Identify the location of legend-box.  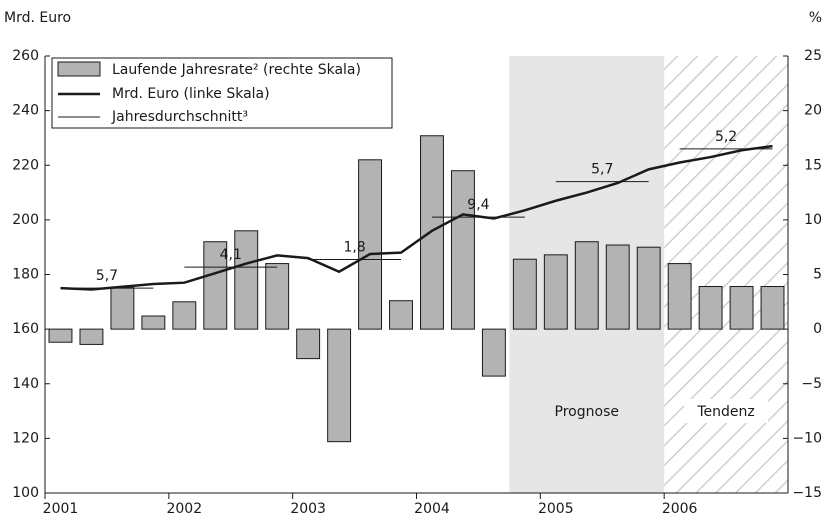
(222, 93).